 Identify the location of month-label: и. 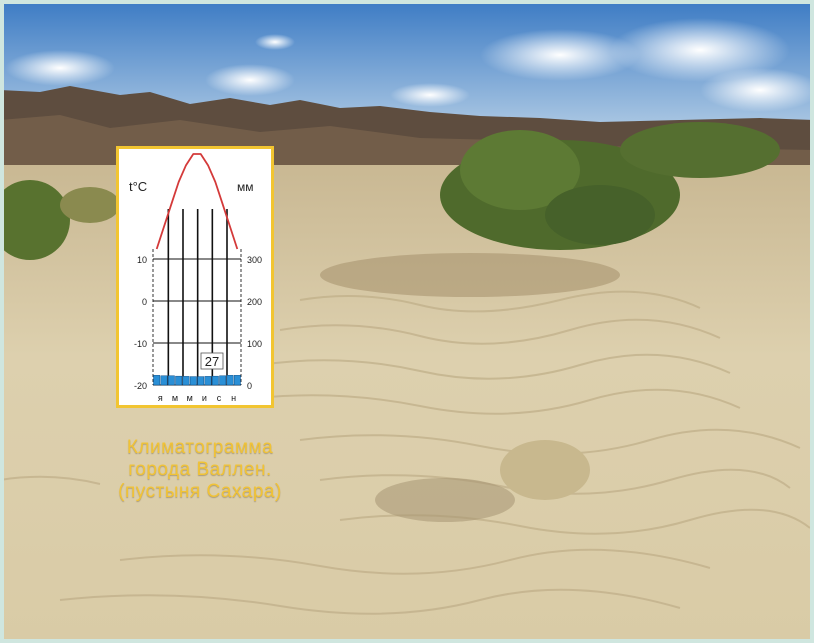
(204, 398).